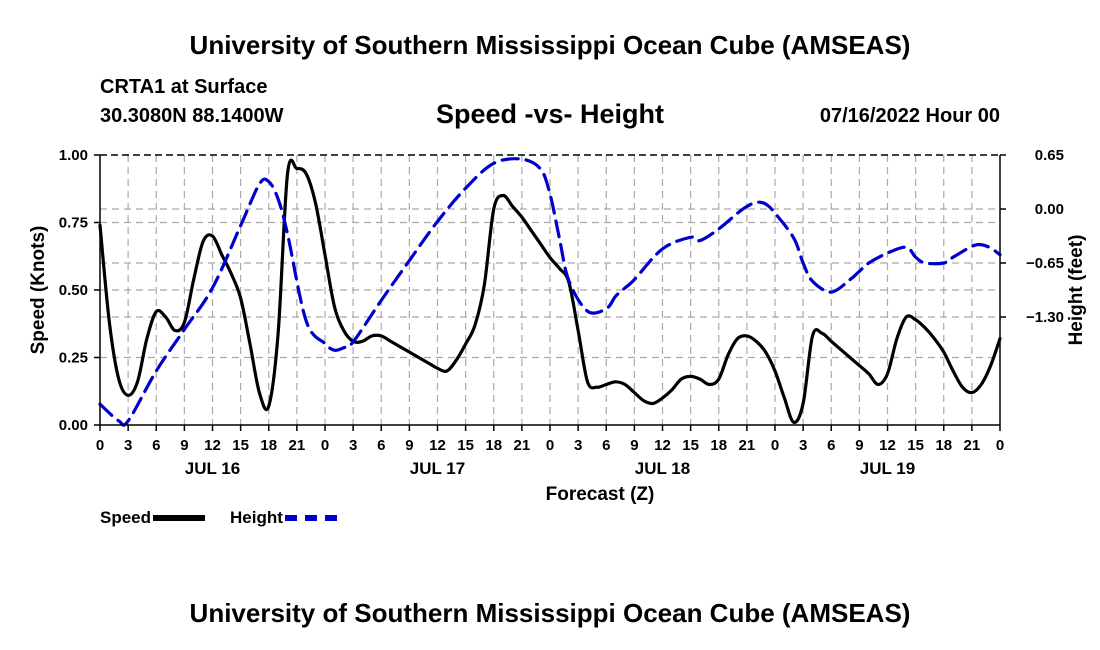 This screenshot has height=650, width=1100. I want to click on y2-tick-label: 0.00, so click(1049, 209).